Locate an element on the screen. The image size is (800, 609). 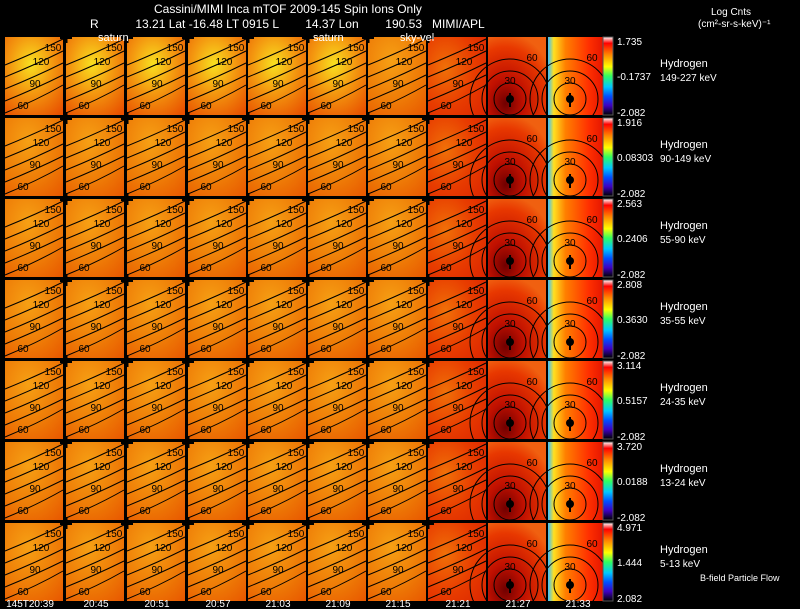
legend-label: B-field Particle Flow is located at coordinates (740, 578).